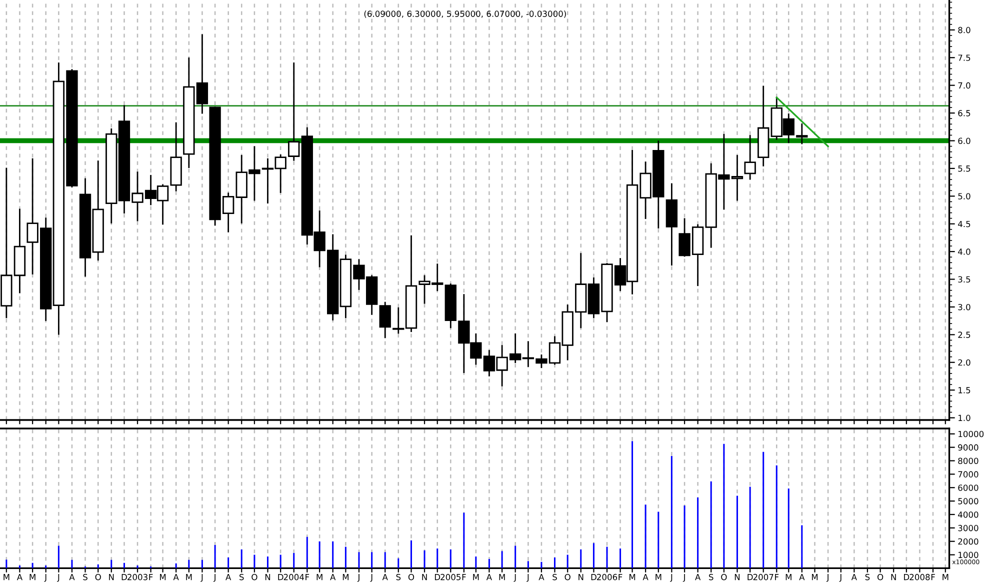  I want to click on y-tick-label: 1000, so click(968, 555).